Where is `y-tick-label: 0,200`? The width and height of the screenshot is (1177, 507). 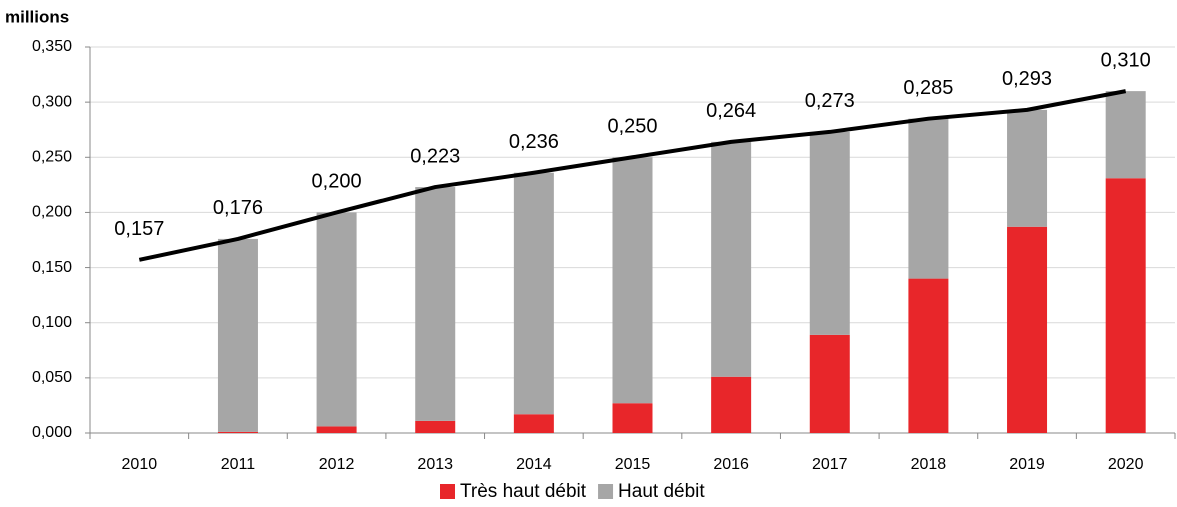 y-tick-label: 0,200 is located at coordinates (52, 212).